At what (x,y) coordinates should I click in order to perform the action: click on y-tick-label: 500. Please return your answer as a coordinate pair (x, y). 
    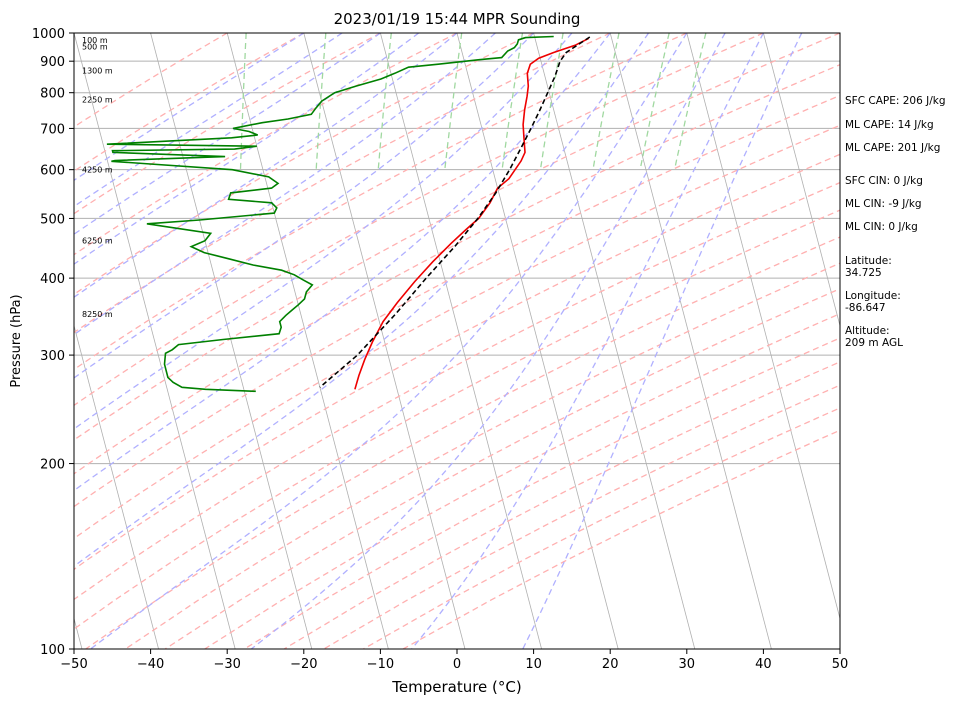
    Looking at the image, I should click on (52, 219).